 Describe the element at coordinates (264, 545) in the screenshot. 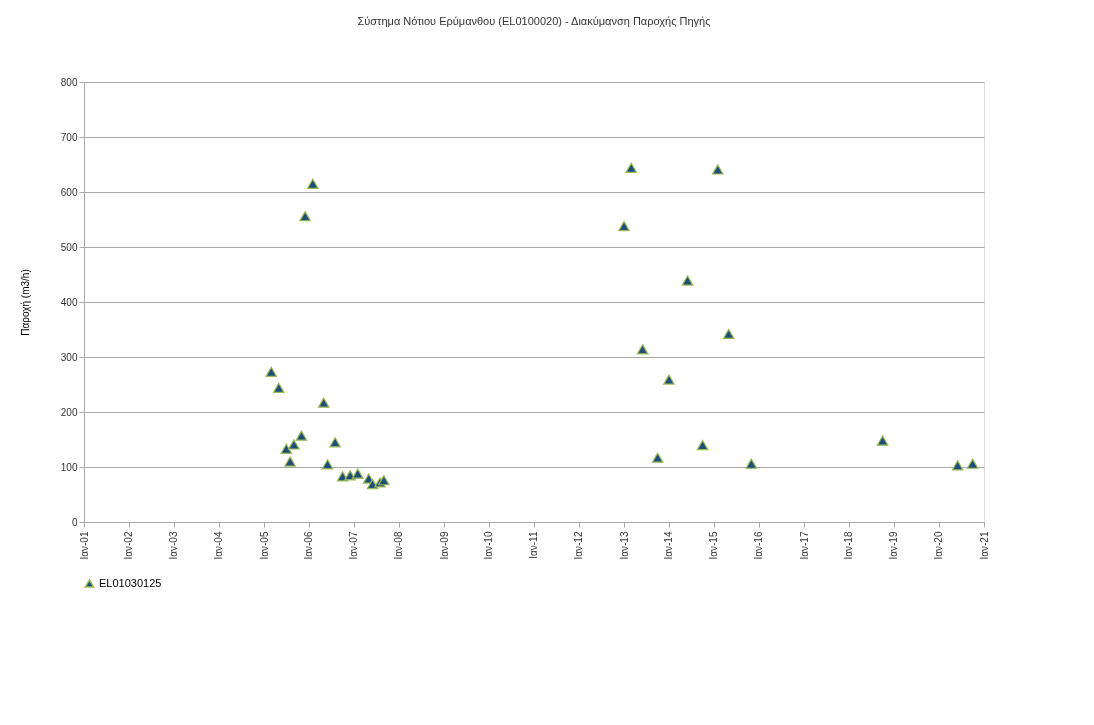

I see `x-tick-label: Ιαν-05` at that location.